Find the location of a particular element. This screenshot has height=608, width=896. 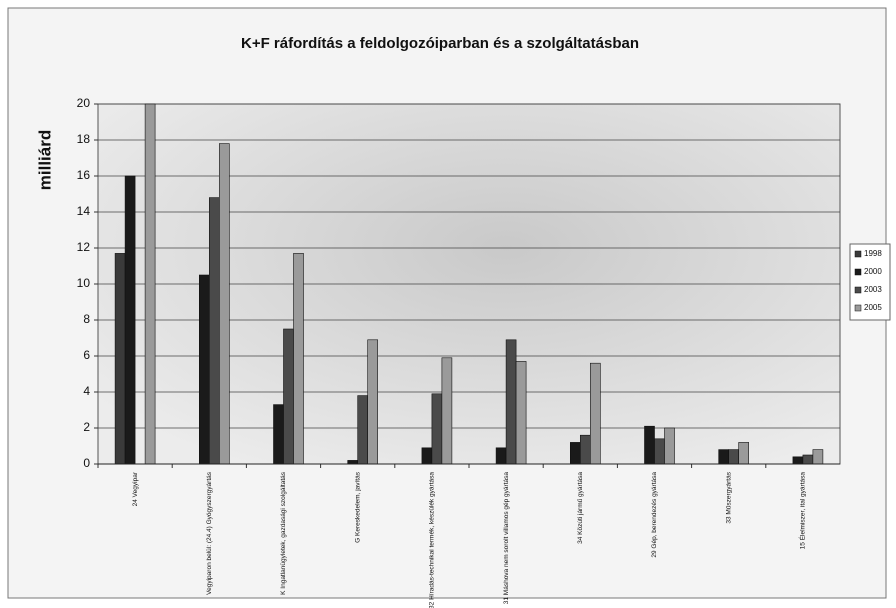

x-tick-label: 34 Közúti jármű gyártása is located at coordinates (580, 508).